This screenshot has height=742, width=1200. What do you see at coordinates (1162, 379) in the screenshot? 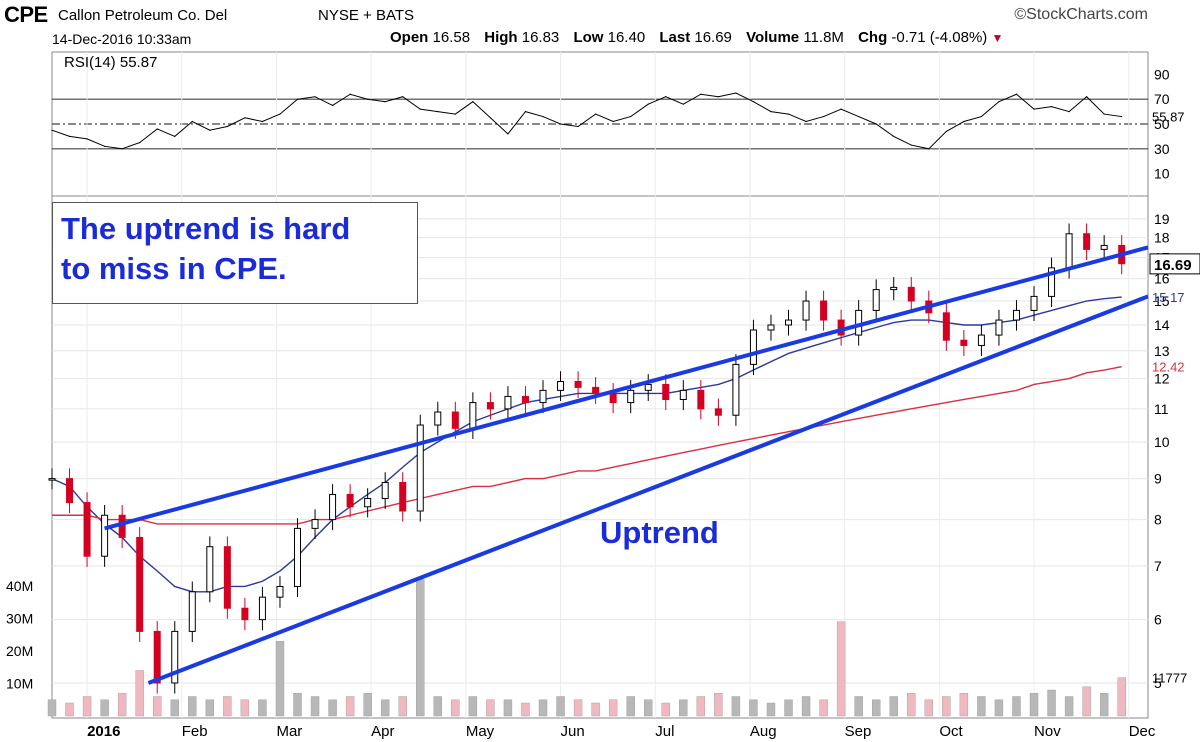
I see `price-tick-label: 12` at bounding box center [1162, 379].